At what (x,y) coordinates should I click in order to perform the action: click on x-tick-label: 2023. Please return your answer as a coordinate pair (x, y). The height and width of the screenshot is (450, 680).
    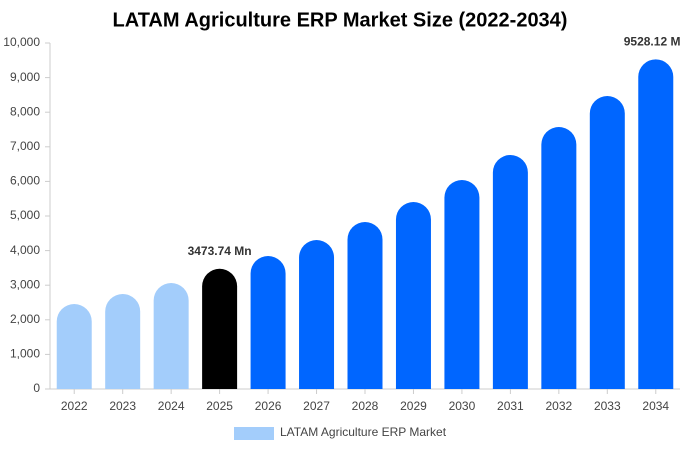
    Looking at the image, I should click on (122, 406).